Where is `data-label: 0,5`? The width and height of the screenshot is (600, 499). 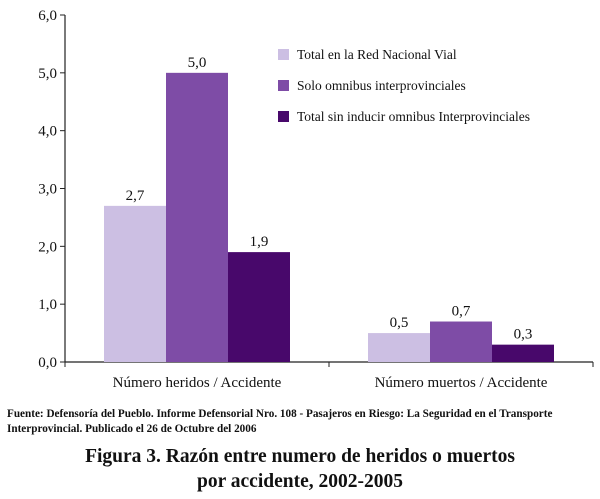
data-label: 0,5 is located at coordinates (399, 323).